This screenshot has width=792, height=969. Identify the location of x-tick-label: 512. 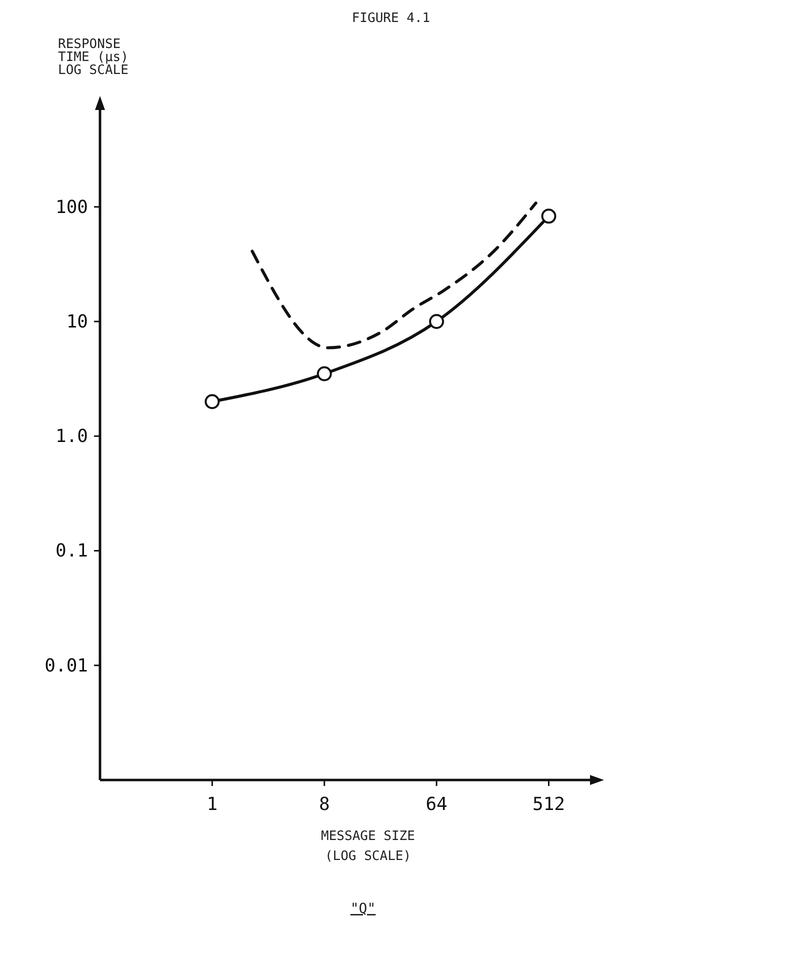
(548, 804).